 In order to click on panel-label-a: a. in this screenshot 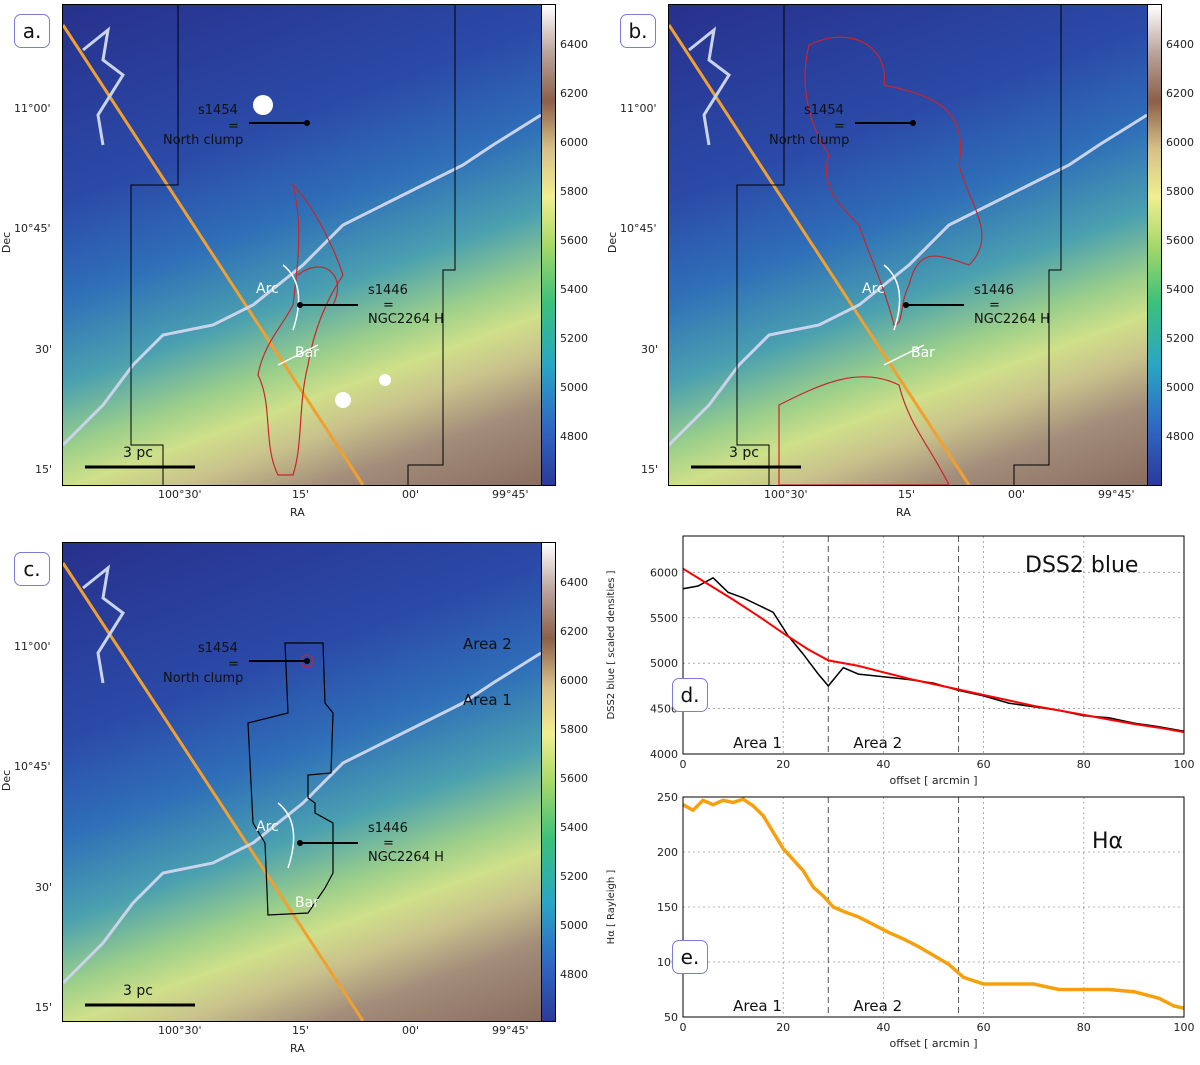, I will do `click(32, 31)`.